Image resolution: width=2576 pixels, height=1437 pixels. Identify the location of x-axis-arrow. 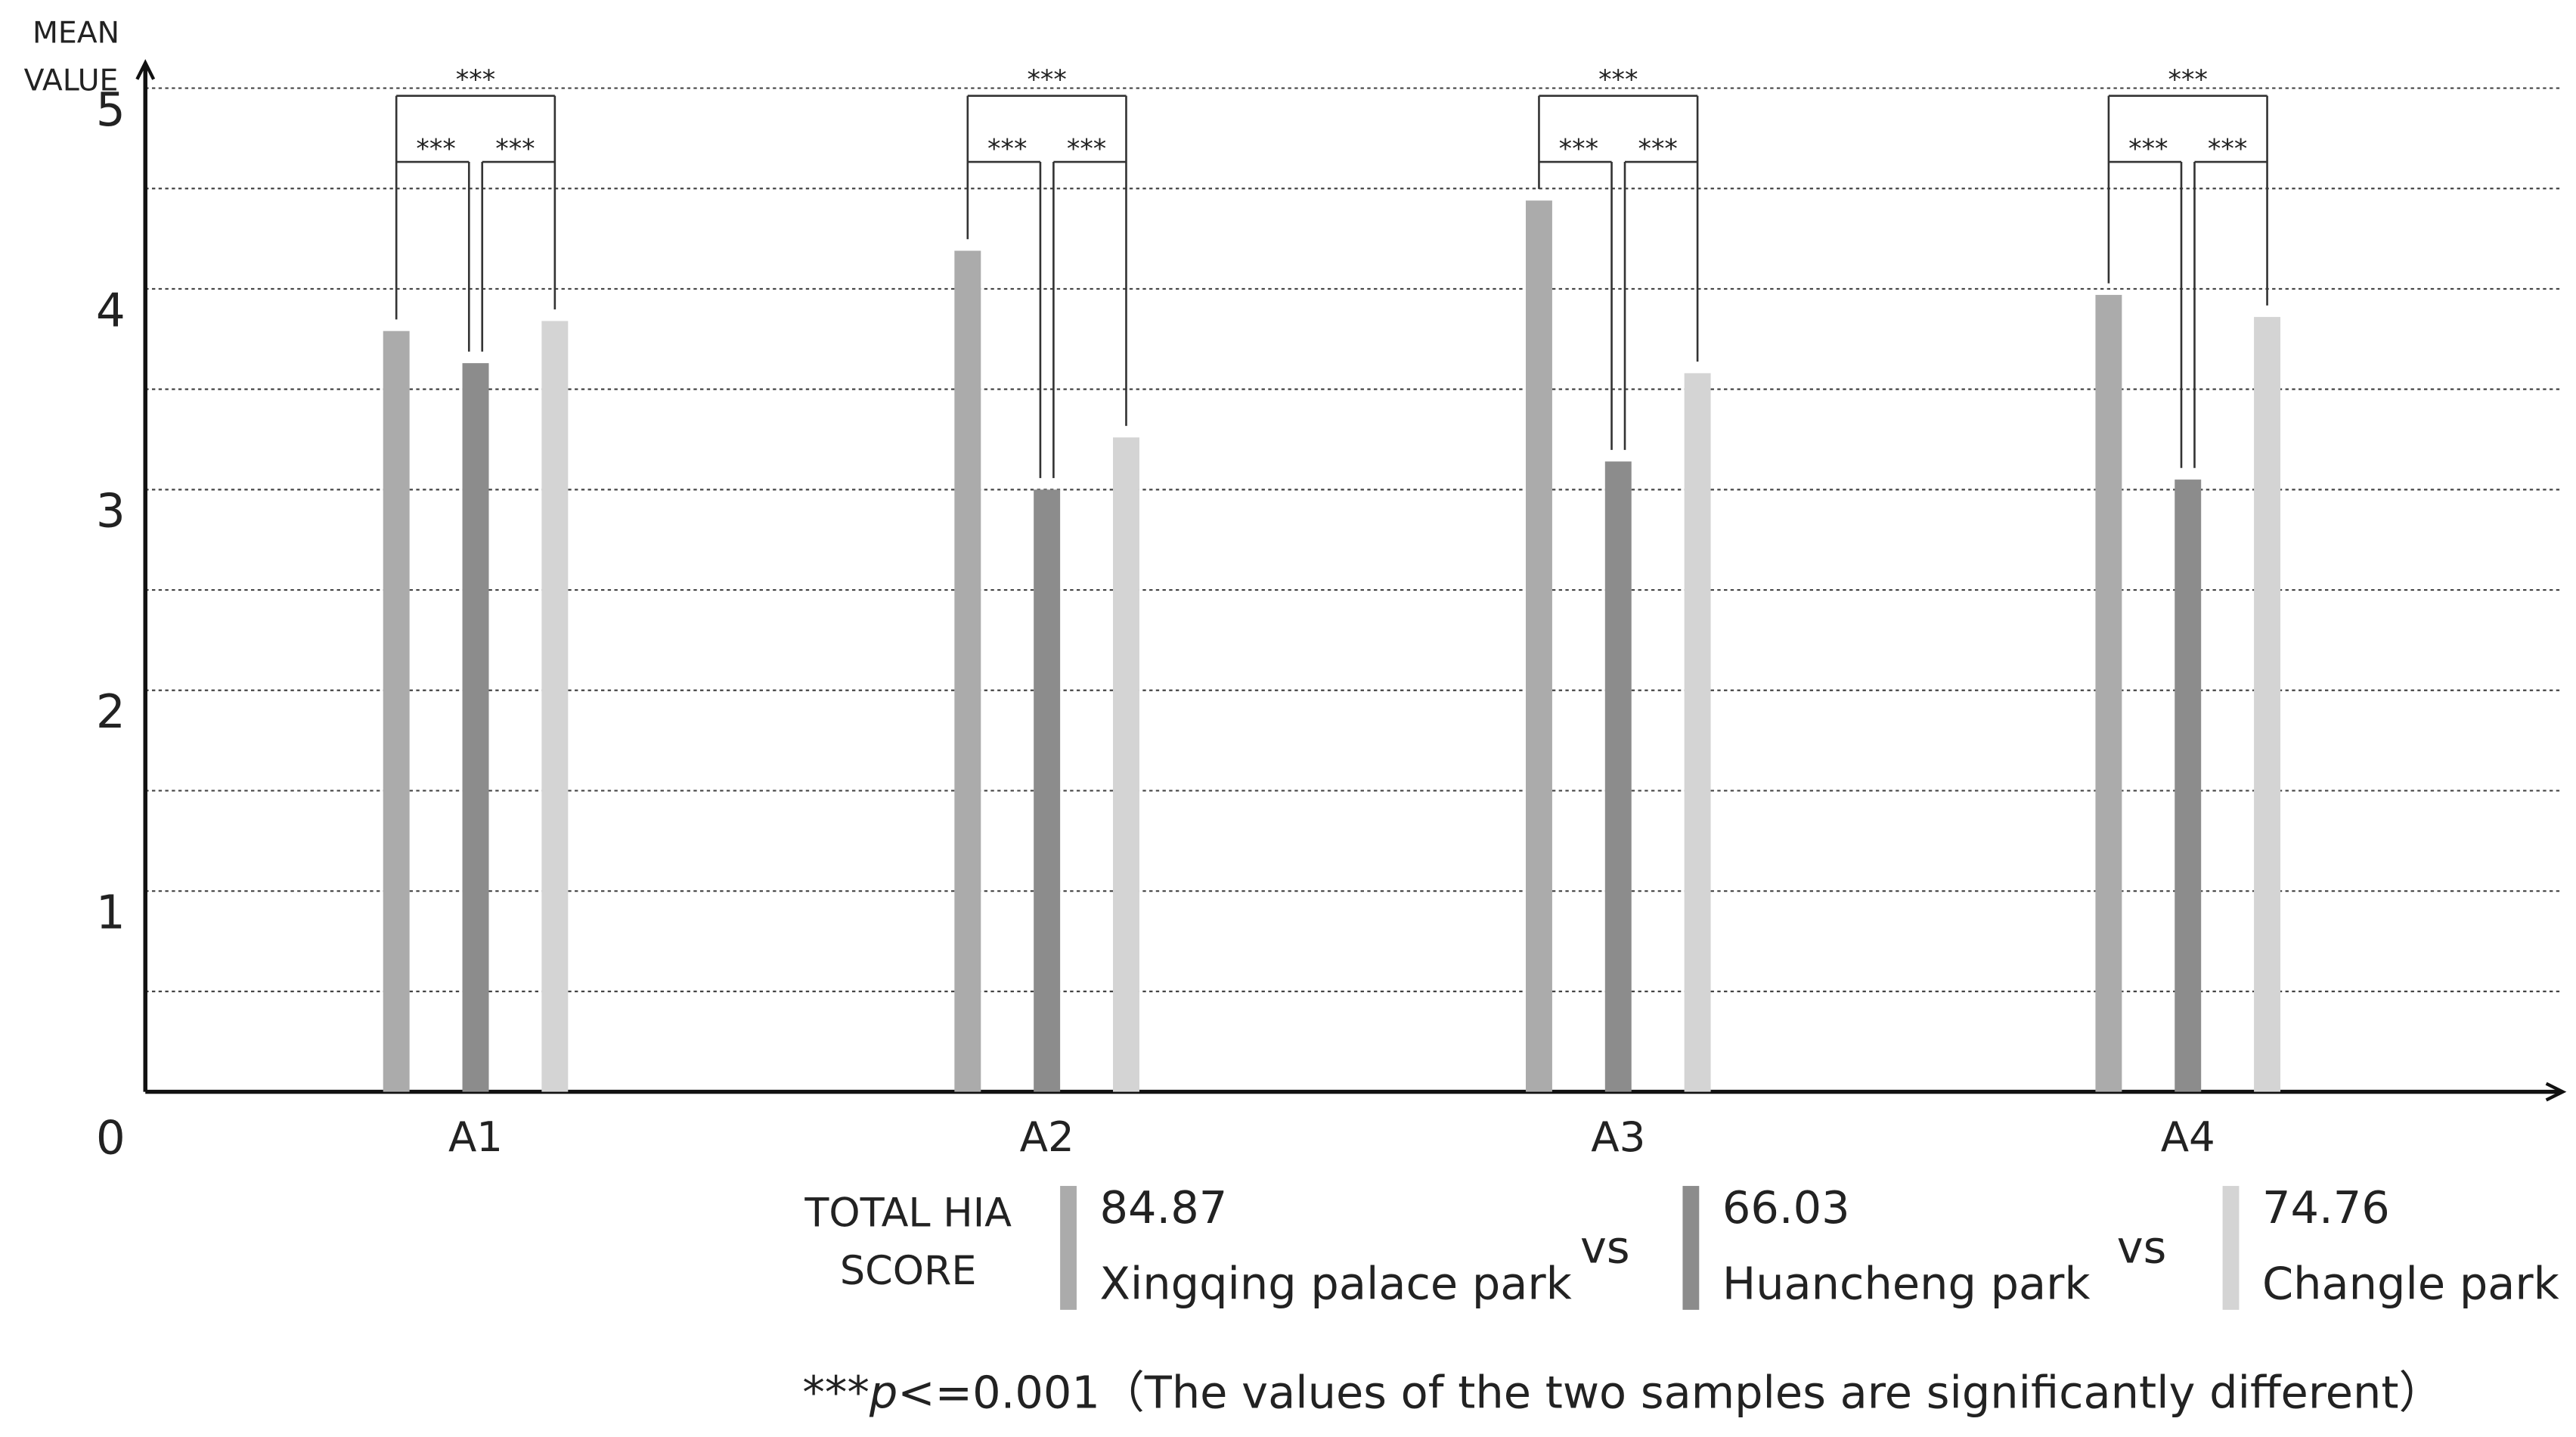
(2556, 1092).